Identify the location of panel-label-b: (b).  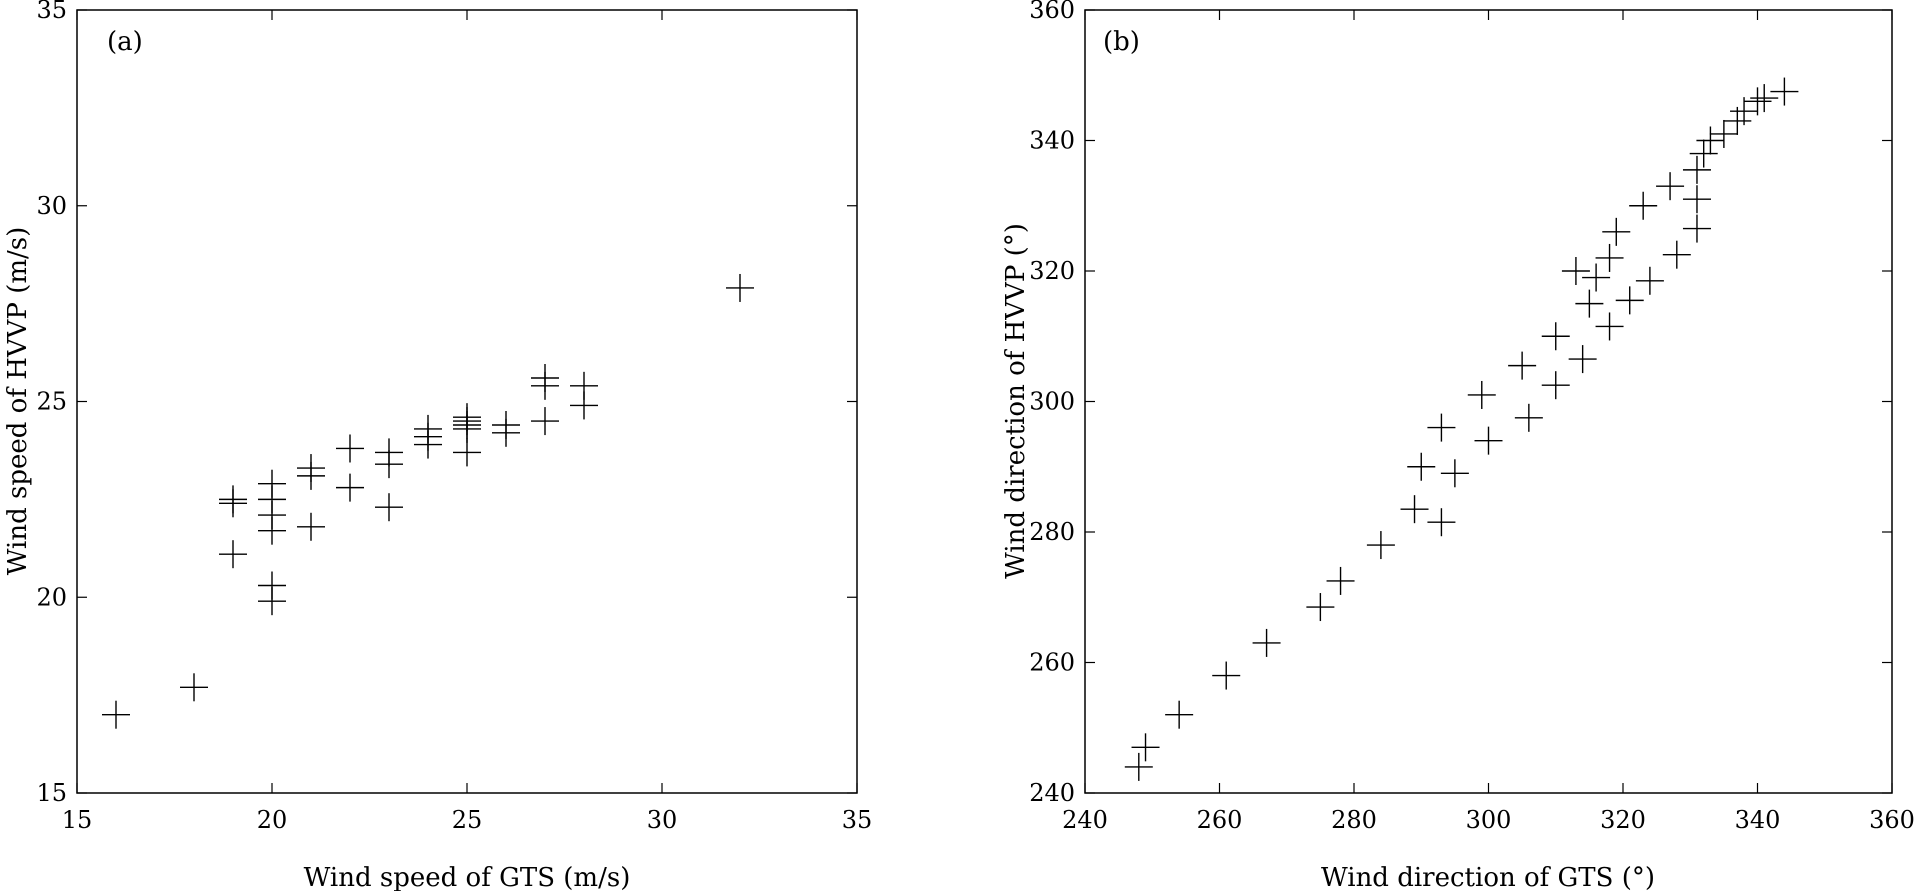
(1121, 42).